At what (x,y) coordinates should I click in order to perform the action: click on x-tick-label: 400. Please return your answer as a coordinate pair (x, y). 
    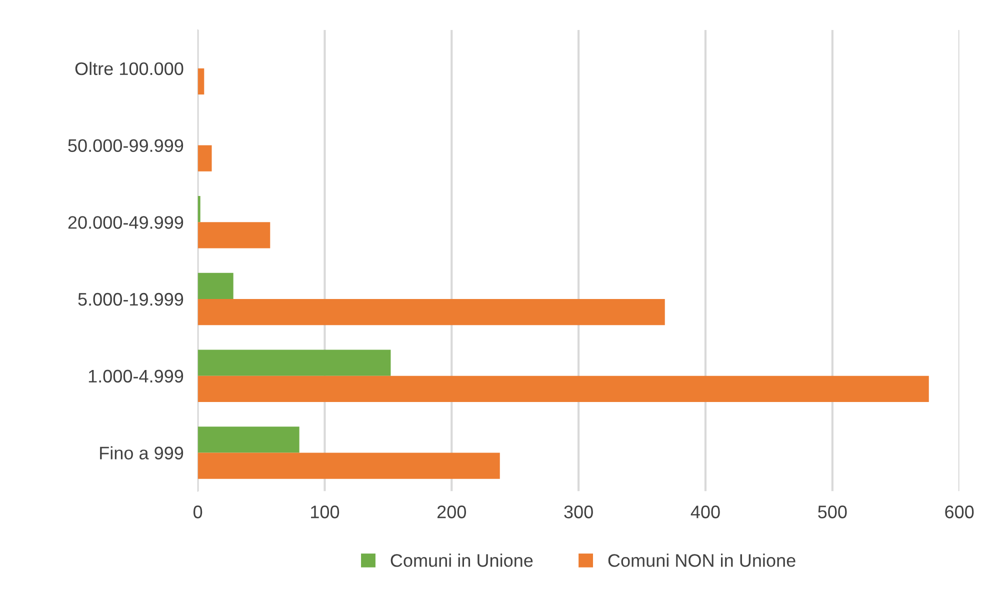
    Looking at the image, I should click on (705, 512).